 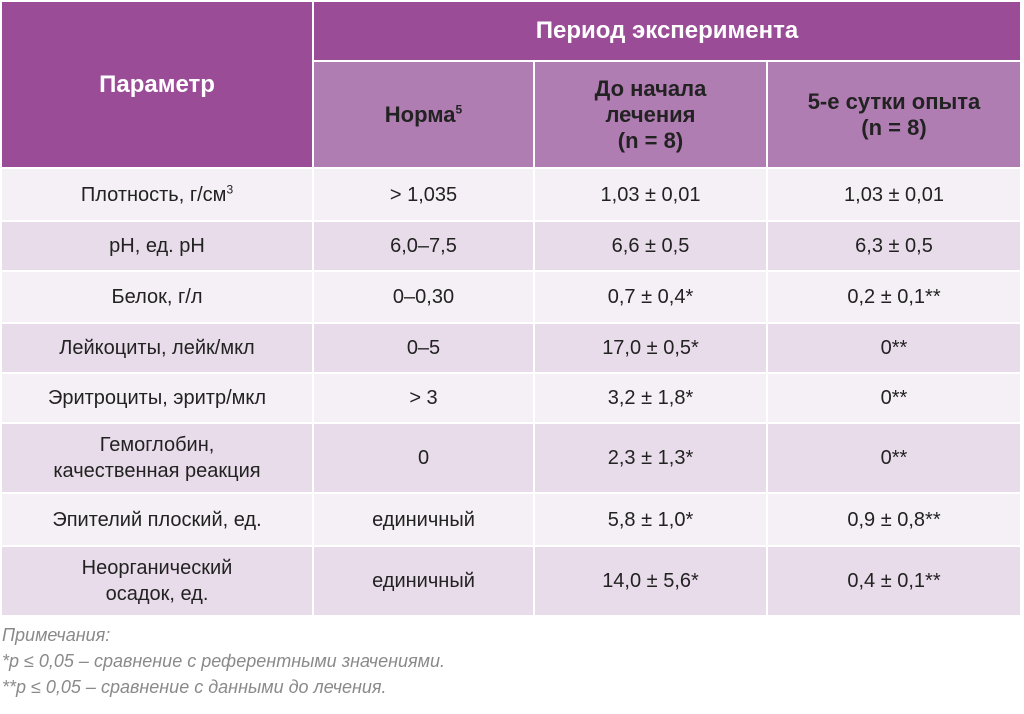 I want to click on param-cell: pH, ед. pH, so click(x=157, y=246).